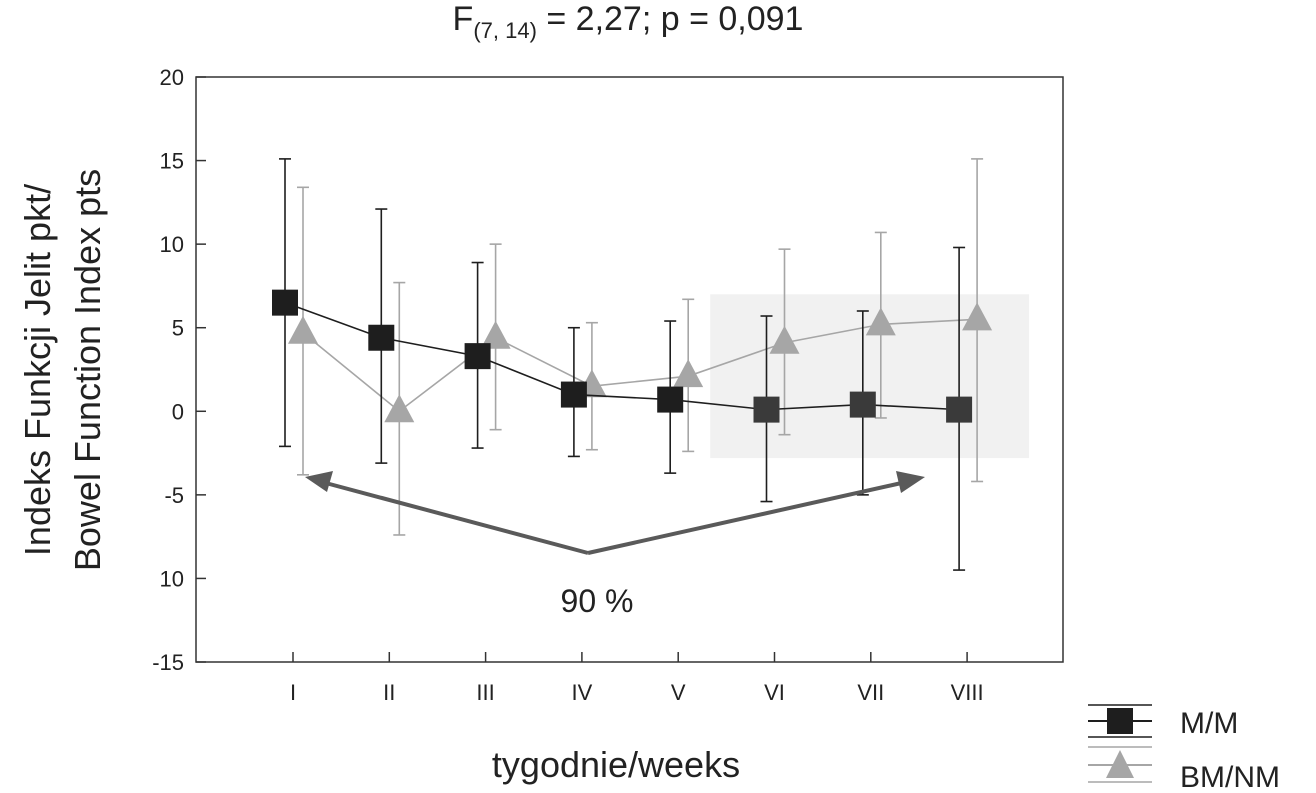  I want to click on y-axis-title-line1: Indeks Funkcji Jelit pkt/, so click(37, 370).